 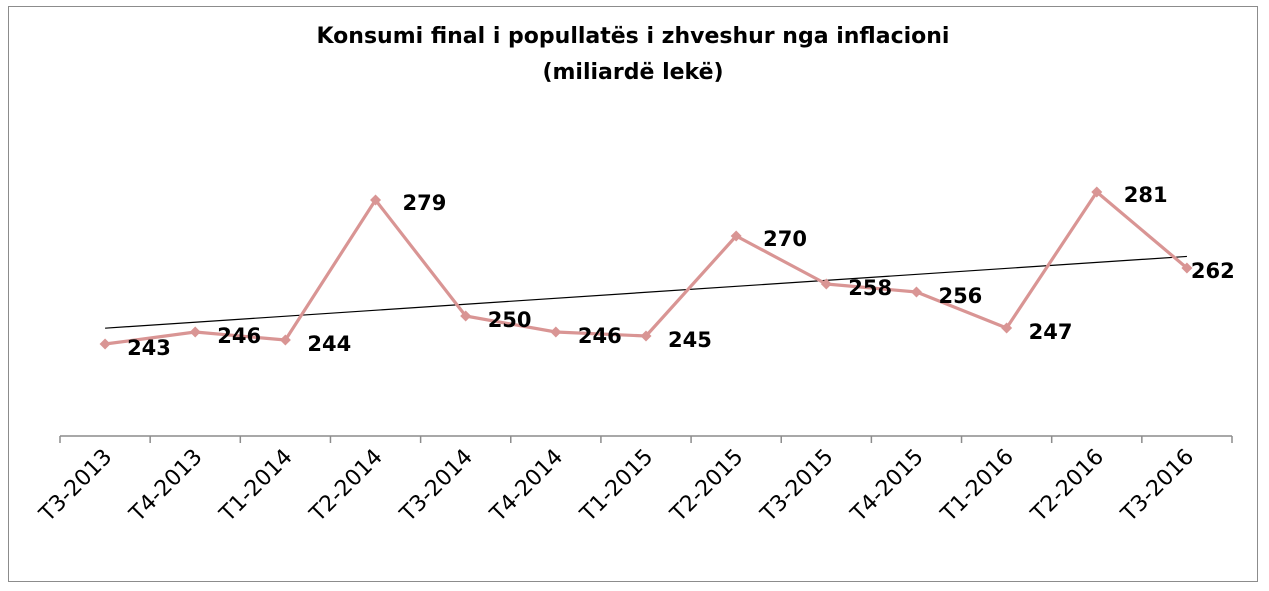 I want to click on x-tick-label: T1-2016, so click(x=977, y=486).